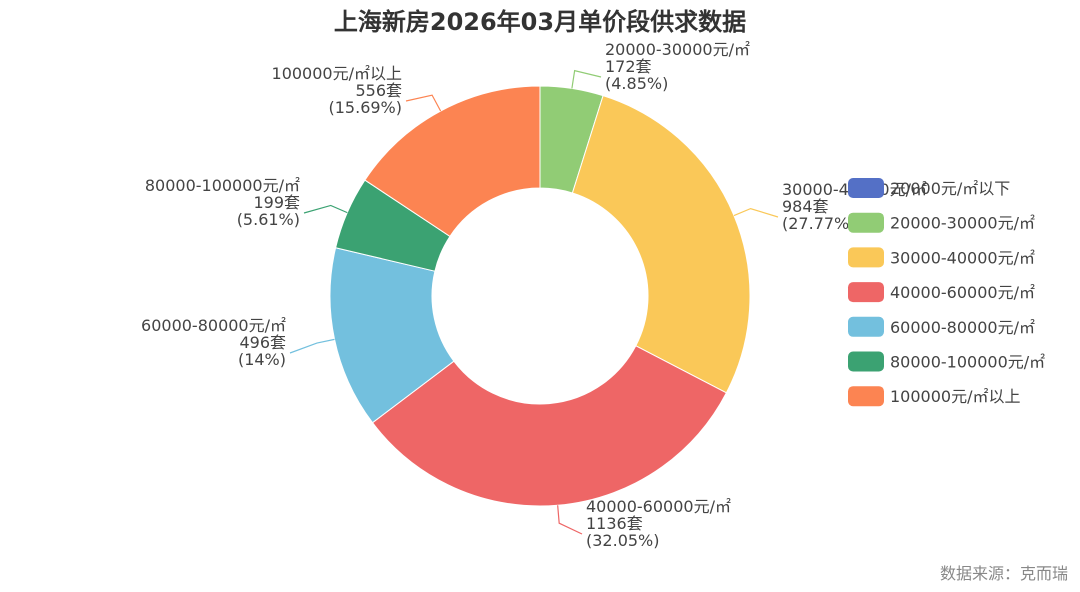 The width and height of the screenshot is (1080, 592). Describe the element at coordinates (962, 257) in the screenshot. I see `legend-label: 30000-40000元/㎡` at that location.